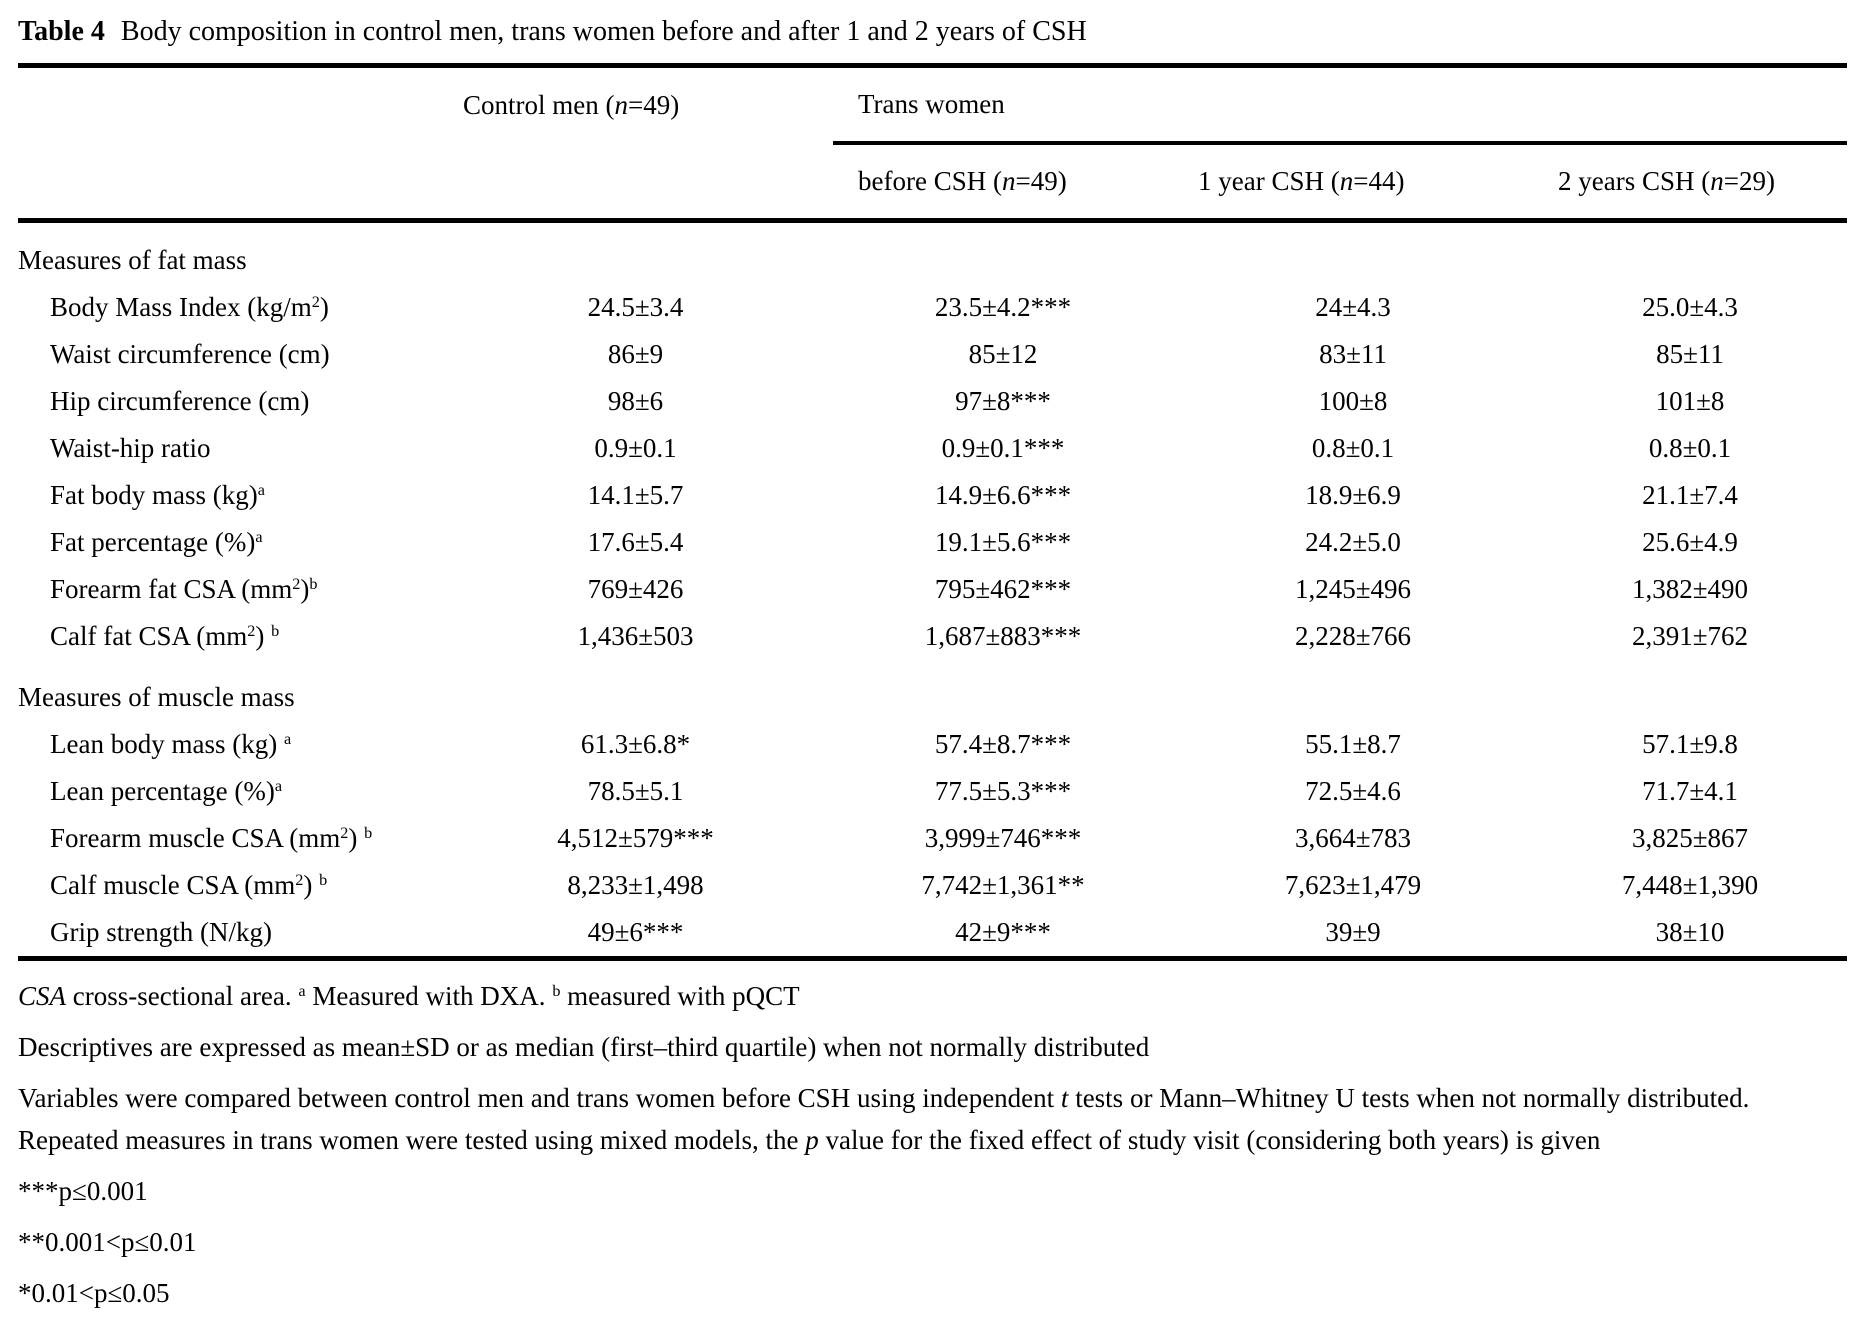 Image resolution: width=1865 pixels, height=1333 pixels. I want to click on value-cell: 4,512±579***, so click(635, 838).